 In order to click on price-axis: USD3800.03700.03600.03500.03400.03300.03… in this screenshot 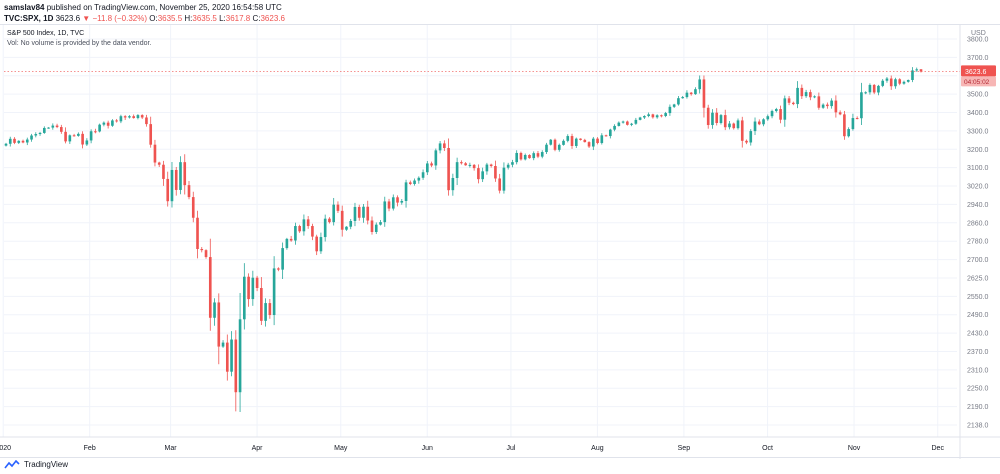, I will do `click(974, 242)`.